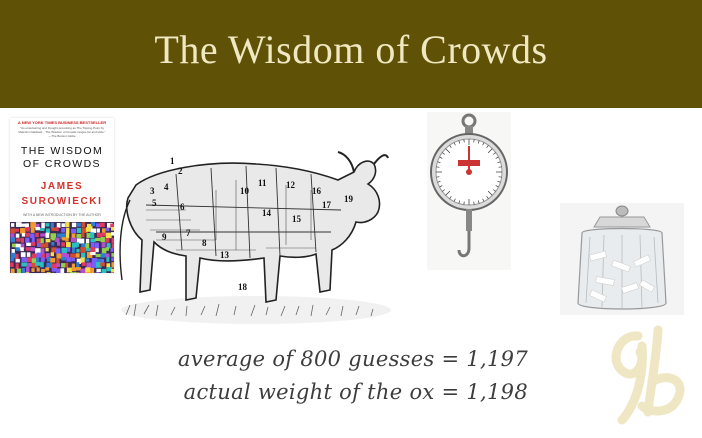 This screenshot has height=438, width=702. I want to click on ox-cut-number: 16, so click(317, 191).